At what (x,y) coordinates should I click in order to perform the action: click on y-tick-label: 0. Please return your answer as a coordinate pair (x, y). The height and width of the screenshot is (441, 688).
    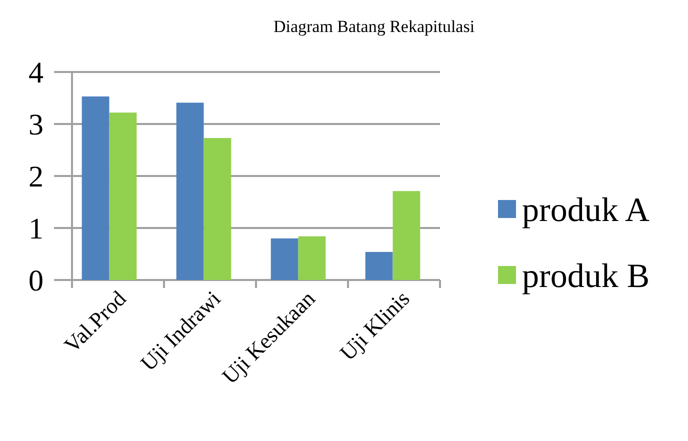
    Looking at the image, I should click on (36, 281).